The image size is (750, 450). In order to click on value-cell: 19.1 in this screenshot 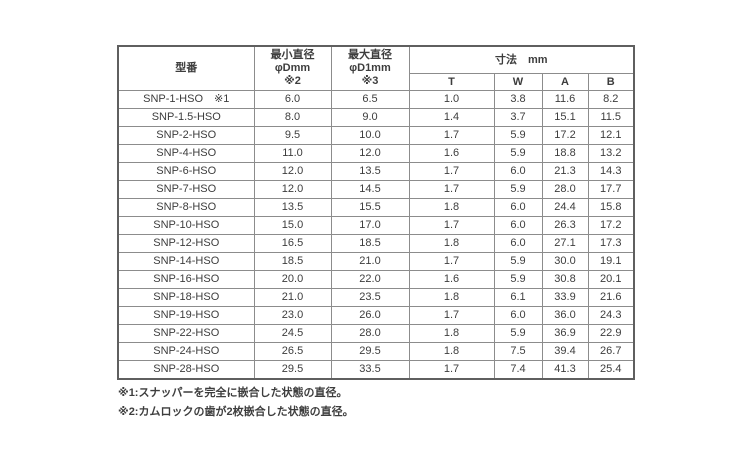, I will do `click(611, 261)`.